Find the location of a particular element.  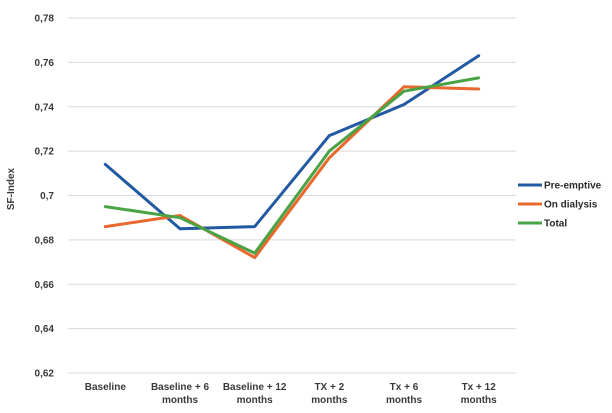

y-axis-title: SF-Index is located at coordinates (11, 188).